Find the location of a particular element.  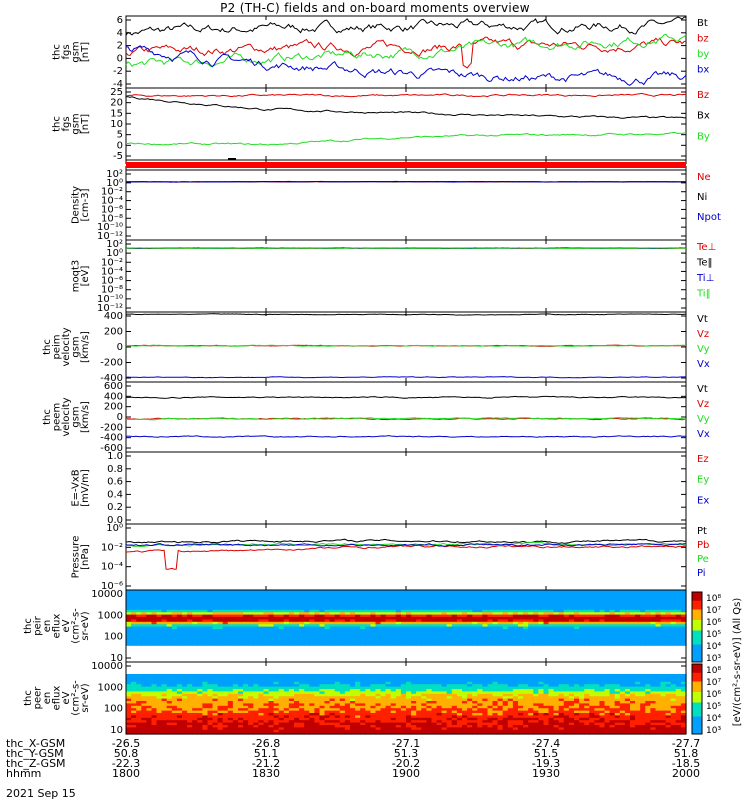

ytick-label-fgs: 6 is located at coordinates (120, 20).